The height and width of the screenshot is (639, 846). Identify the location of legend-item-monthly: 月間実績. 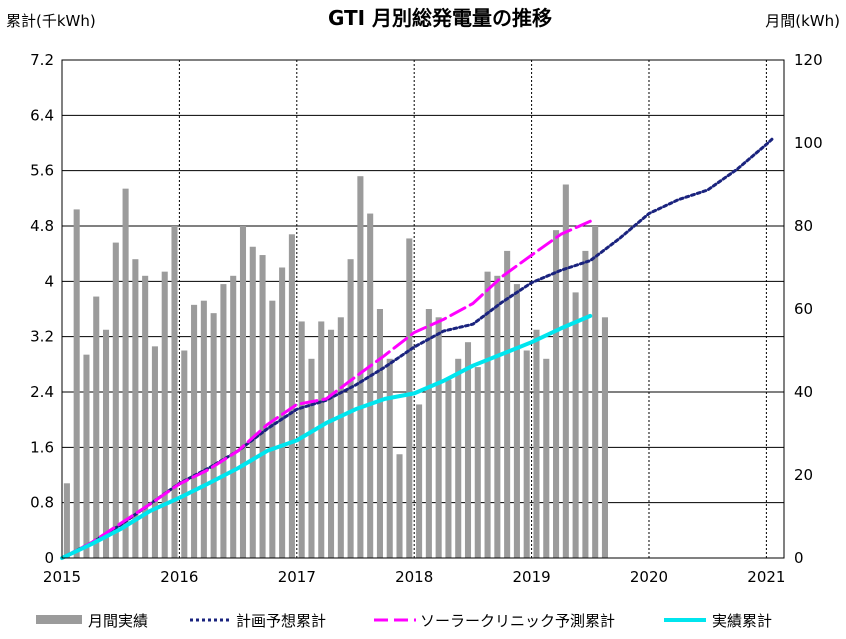
(92, 621).